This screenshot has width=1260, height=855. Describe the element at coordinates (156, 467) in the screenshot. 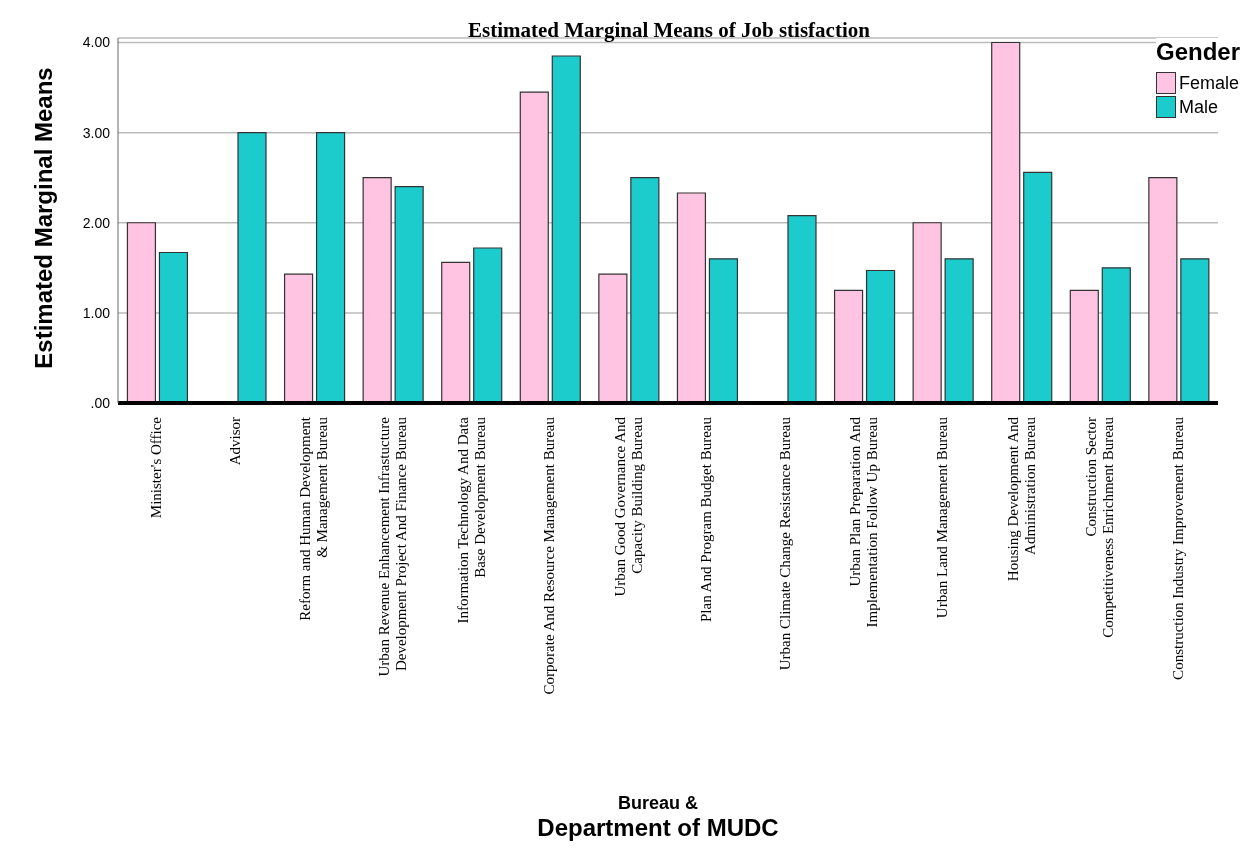

I see `x-tick-label: Minister's Office` at that location.